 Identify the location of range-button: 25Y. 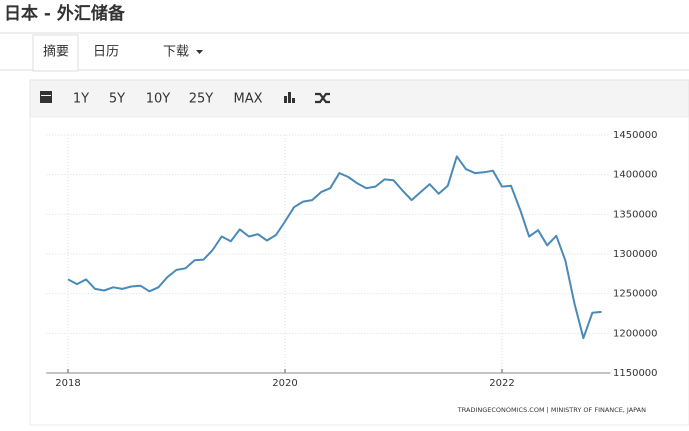
(201, 99).